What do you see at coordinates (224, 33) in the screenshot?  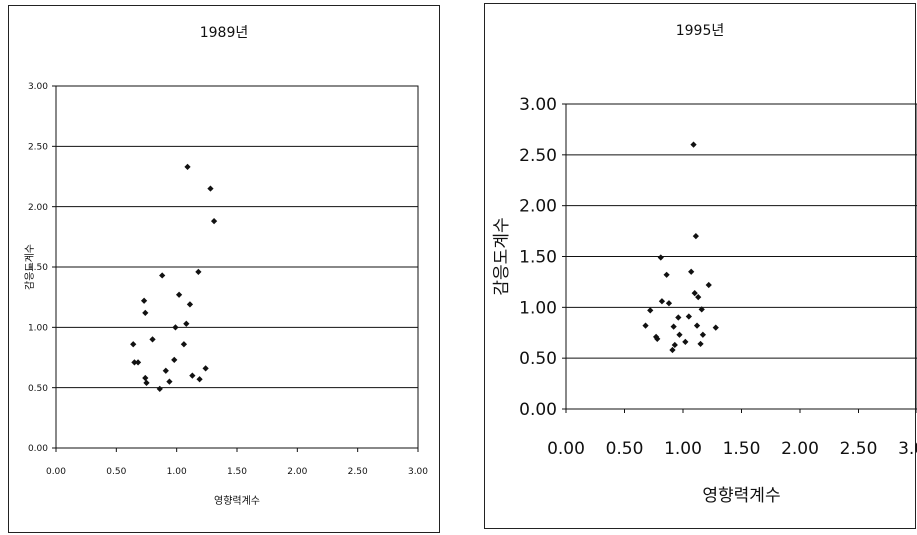 I see `chart-title-1989: 1989년` at bounding box center [224, 33].